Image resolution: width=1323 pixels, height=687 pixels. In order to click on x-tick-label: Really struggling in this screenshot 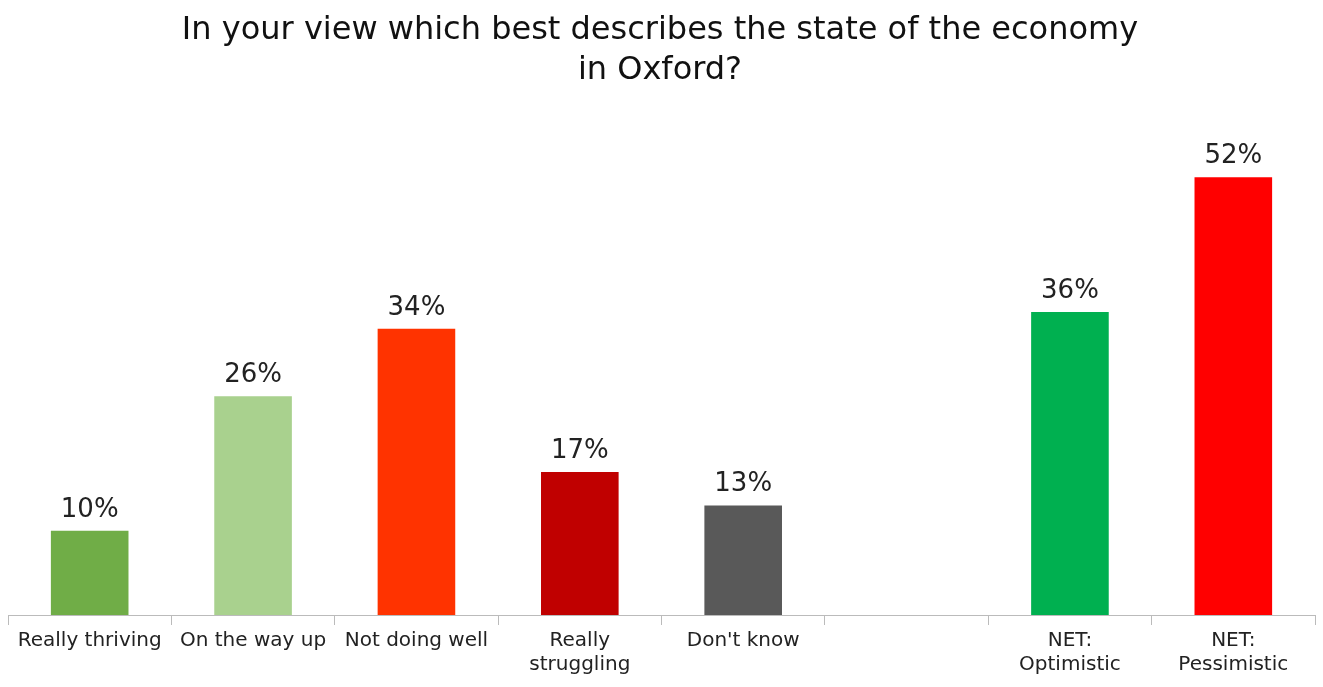, I will do `click(580, 651)`.